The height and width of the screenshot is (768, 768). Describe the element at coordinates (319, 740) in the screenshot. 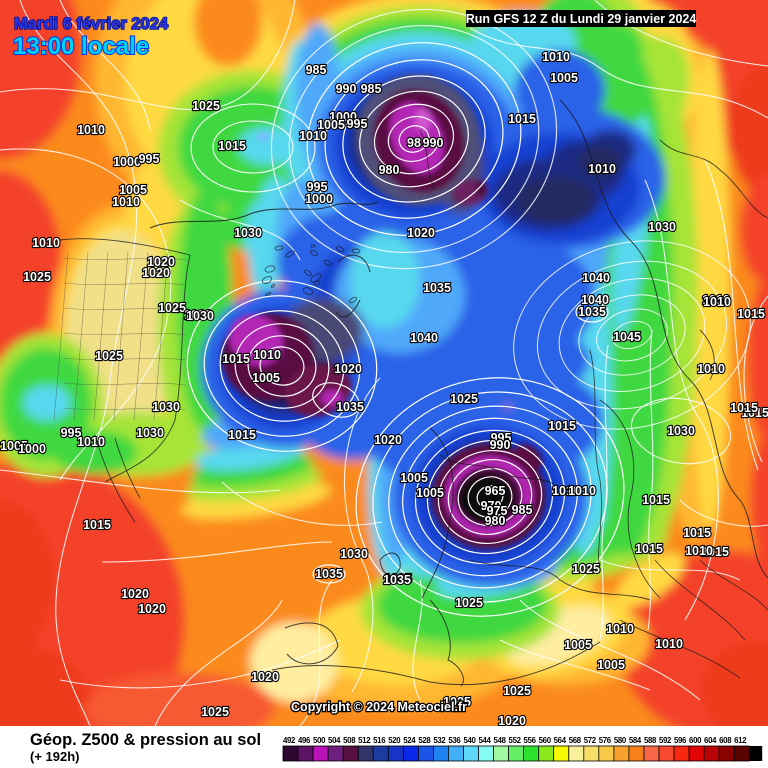

I see `svg-text: 500` at that location.